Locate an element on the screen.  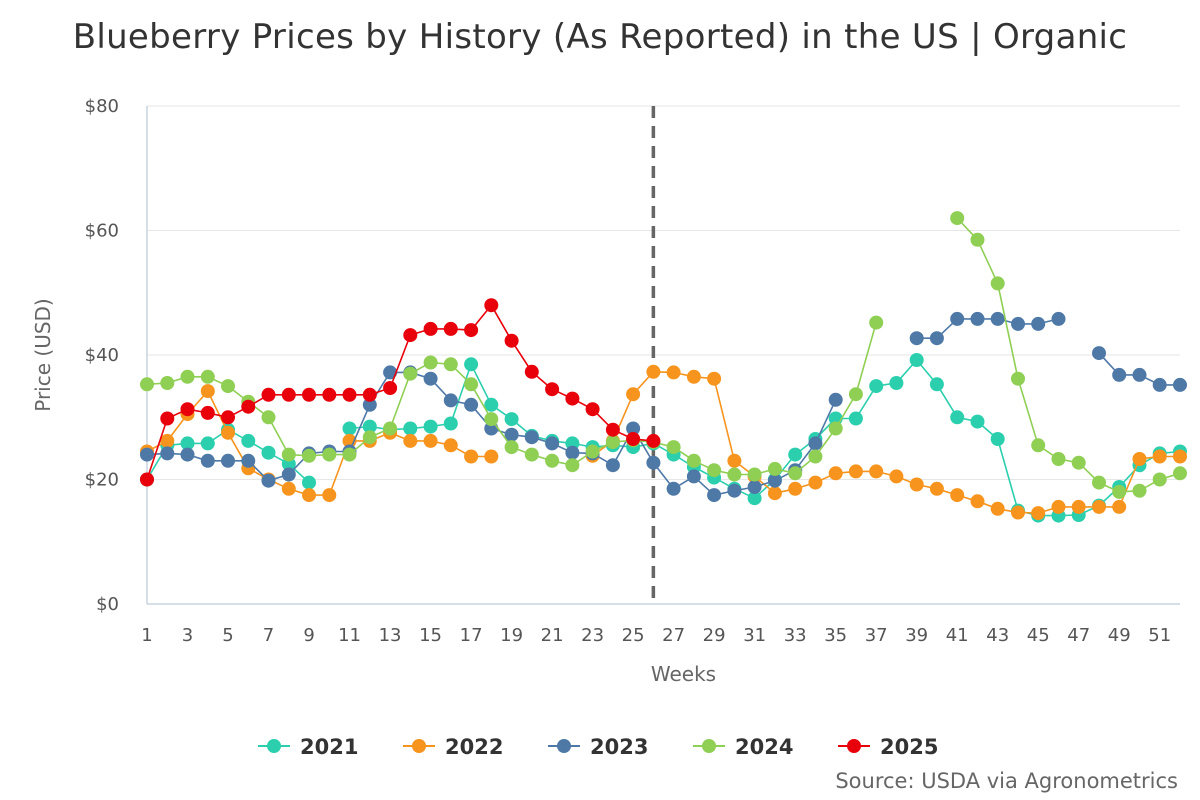
x-tick-label: 11 is located at coordinates (349, 635).